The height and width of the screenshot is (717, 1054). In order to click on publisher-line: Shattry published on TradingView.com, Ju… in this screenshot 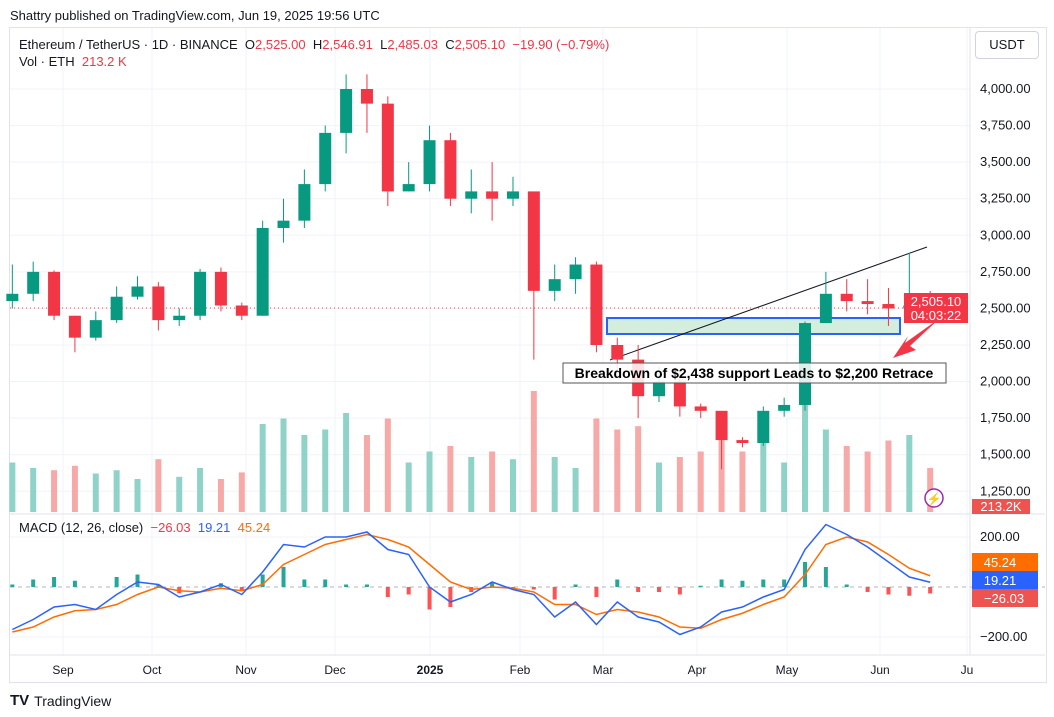, I will do `click(195, 15)`.